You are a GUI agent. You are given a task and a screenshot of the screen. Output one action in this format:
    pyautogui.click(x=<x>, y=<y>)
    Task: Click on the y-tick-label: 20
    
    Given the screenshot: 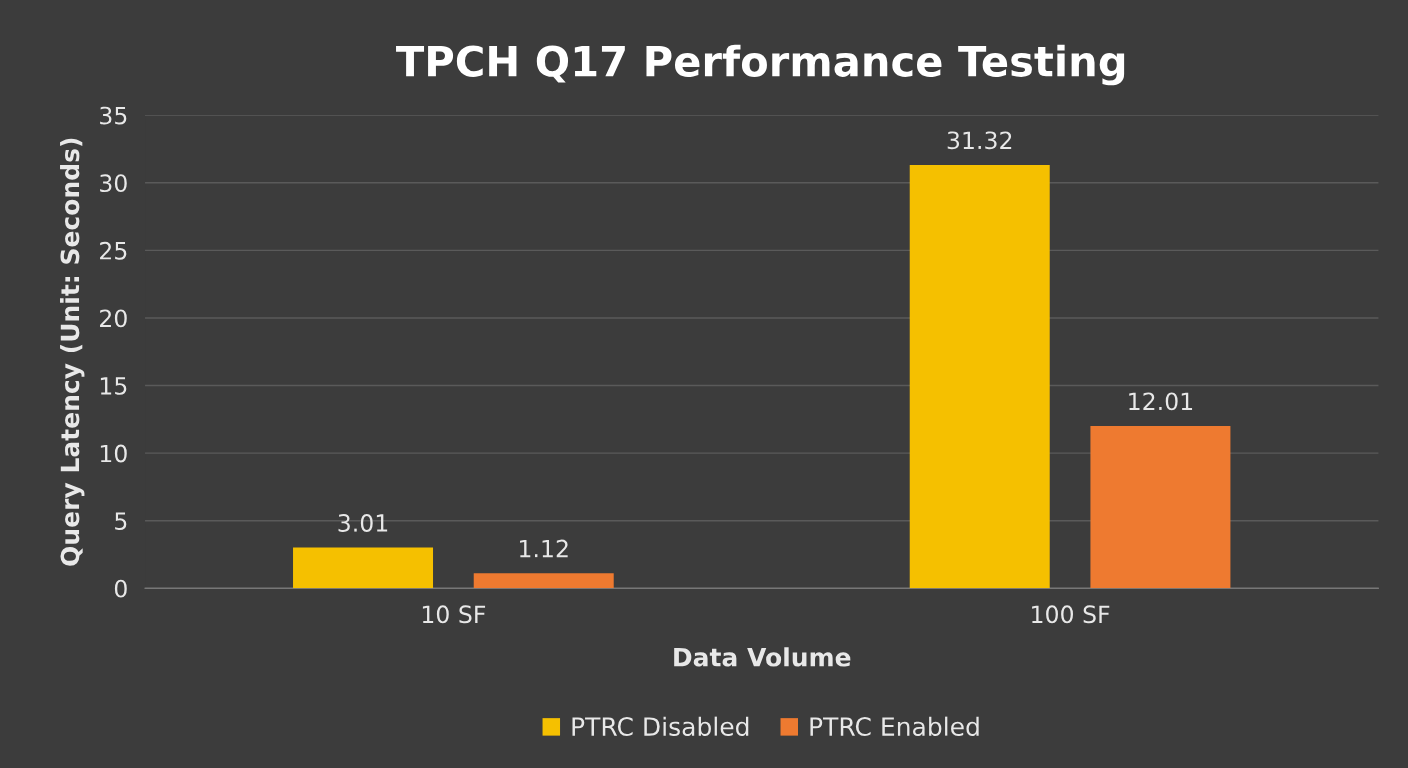 What is the action you would take?
    pyautogui.click(x=113, y=318)
    